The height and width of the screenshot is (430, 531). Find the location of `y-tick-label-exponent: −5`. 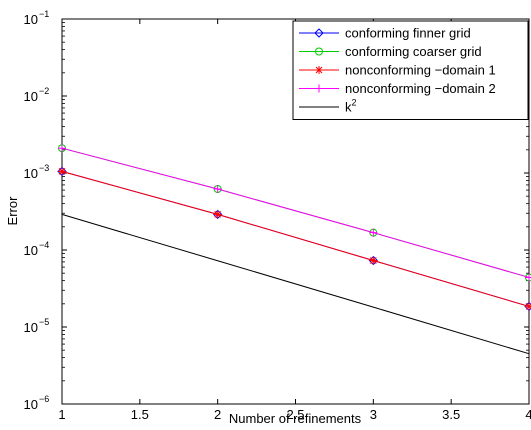

y-tick-label-exponent: −5 is located at coordinates (44, 322).